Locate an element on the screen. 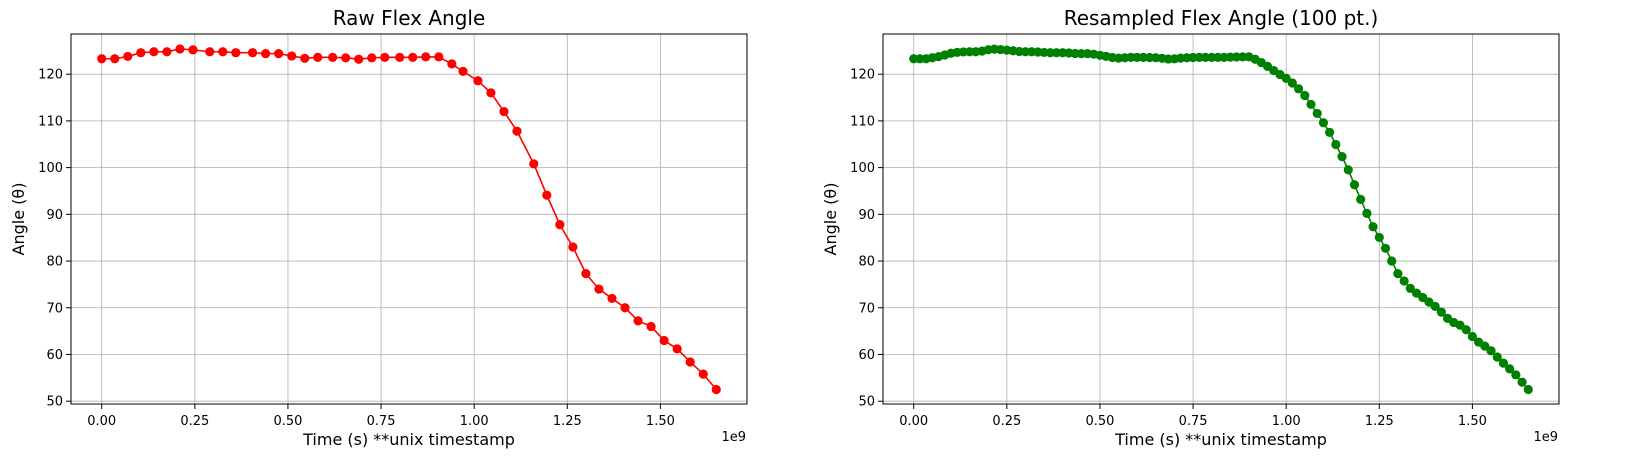 The image size is (1633, 476). x-tick-label: 0.25 is located at coordinates (1006, 421).